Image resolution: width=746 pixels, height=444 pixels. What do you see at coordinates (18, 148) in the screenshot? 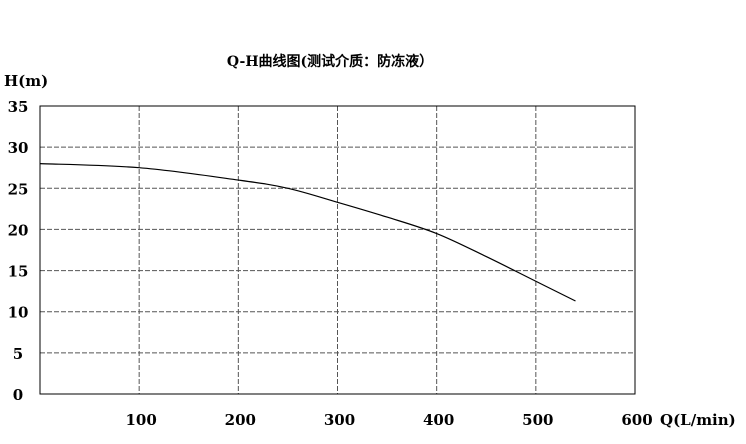
I see `y-tick-label: 30` at bounding box center [18, 148].